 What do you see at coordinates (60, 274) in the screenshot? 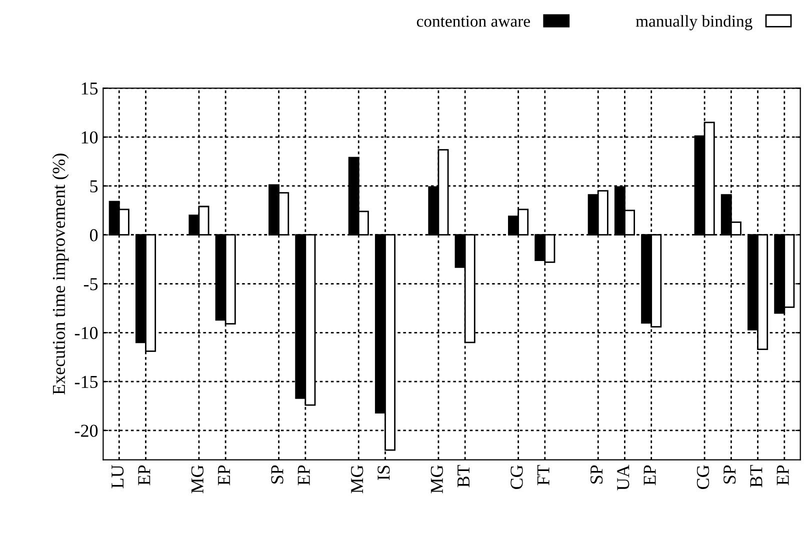
I see `y-axis-title: Execution time improvement (%)` at bounding box center [60, 274].